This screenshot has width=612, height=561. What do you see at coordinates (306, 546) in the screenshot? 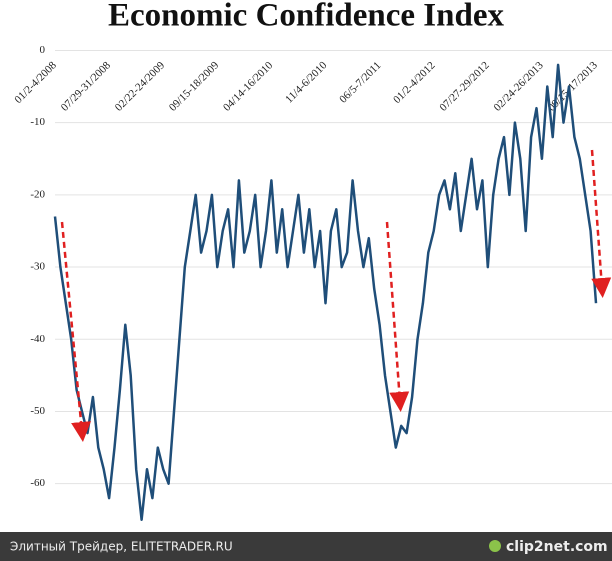
I see `footer-bar` at bounding box center [306, 546].